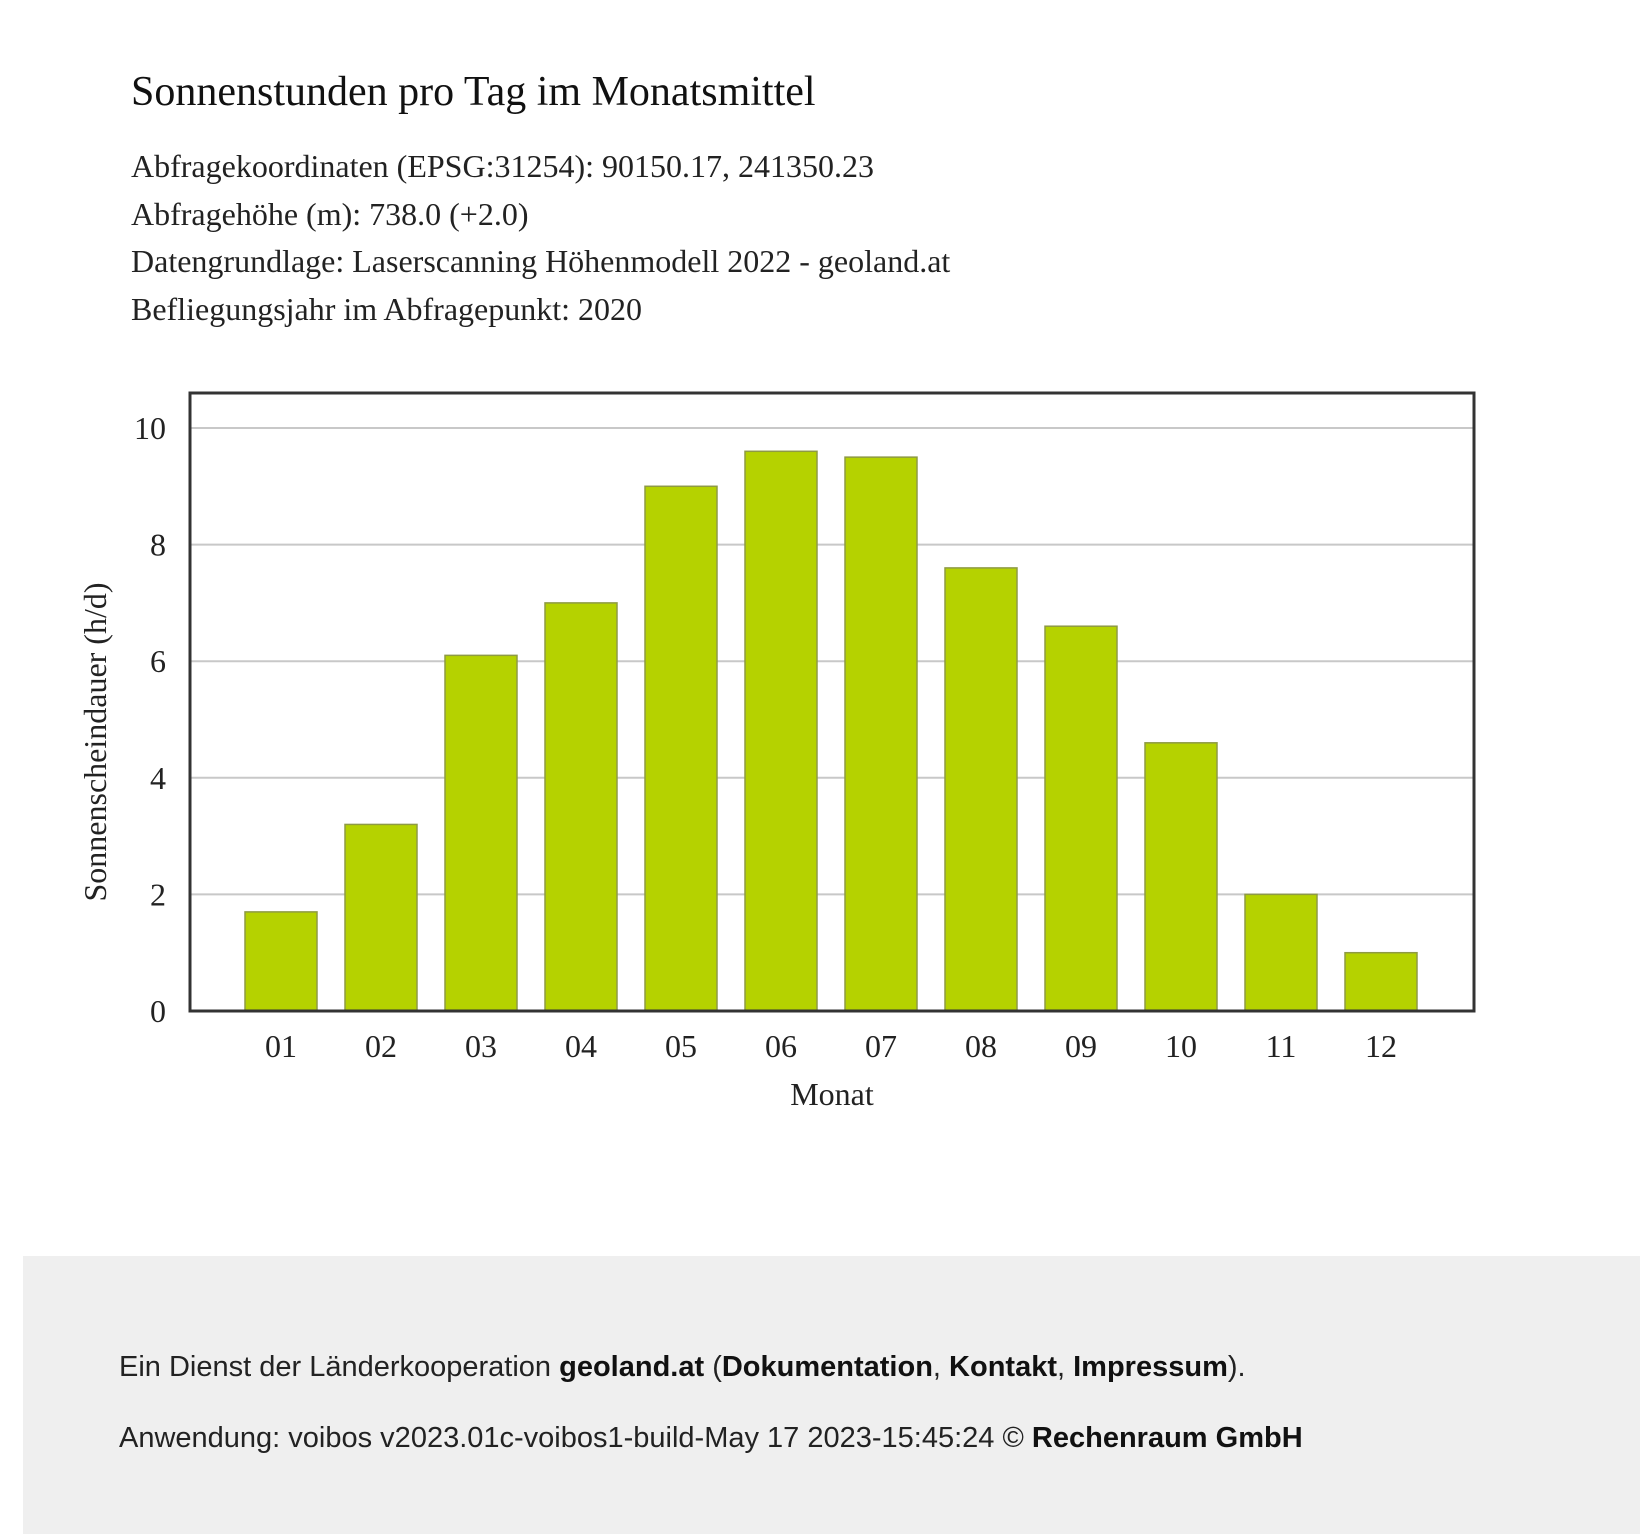  What do you see at coordinates (881, 1046) in the screenshot?
I see `x-tick-label: 07` at bounding box center [881, 1046].